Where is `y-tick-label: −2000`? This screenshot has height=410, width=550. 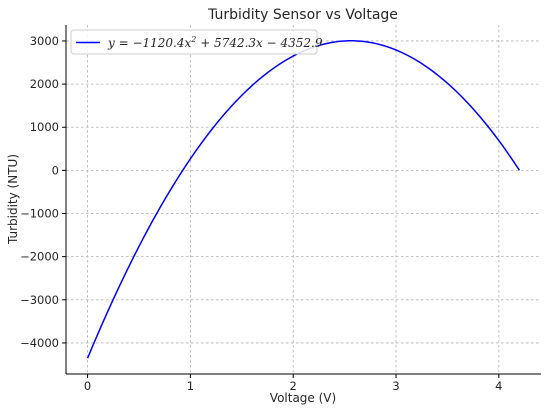
y-tick-label: −2000 is located at coordinates (39, 257).